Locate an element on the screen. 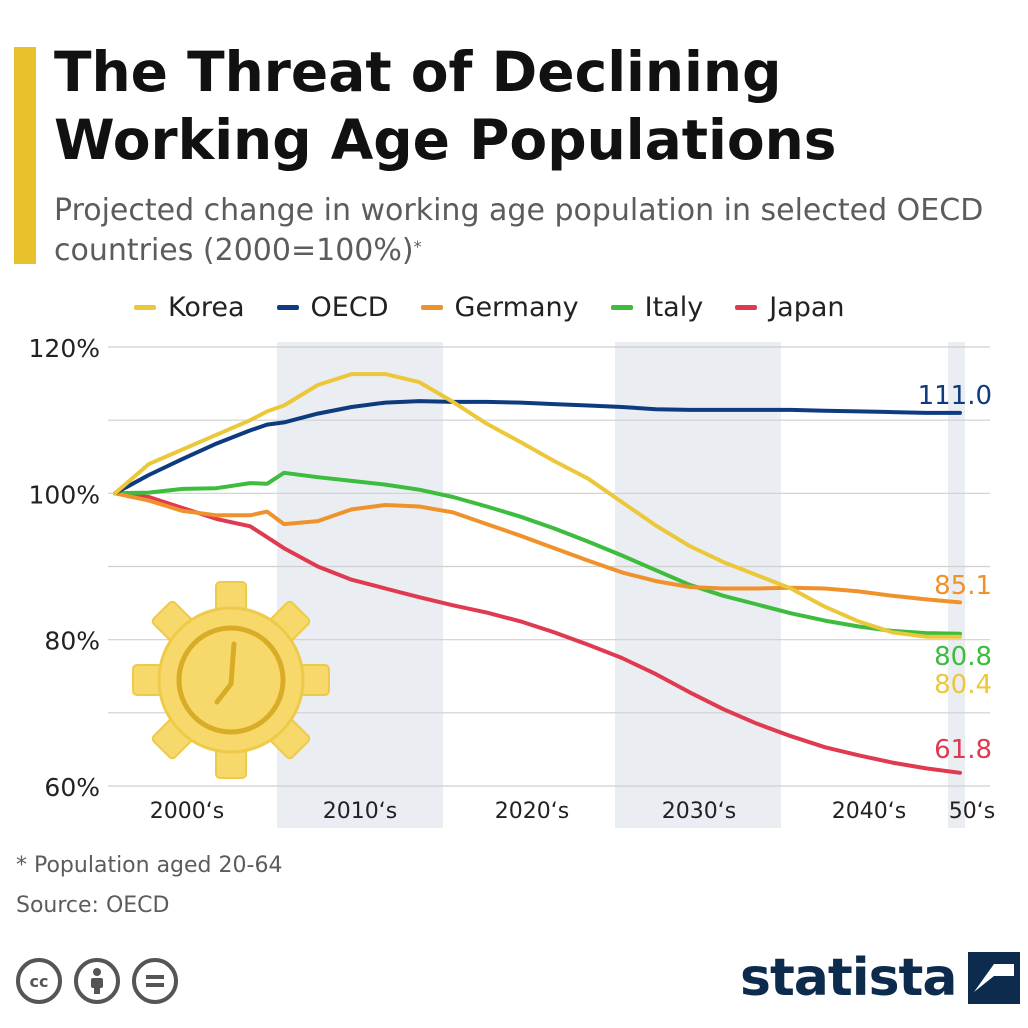  legend-label: Italy is located at coordinates (674, 307).